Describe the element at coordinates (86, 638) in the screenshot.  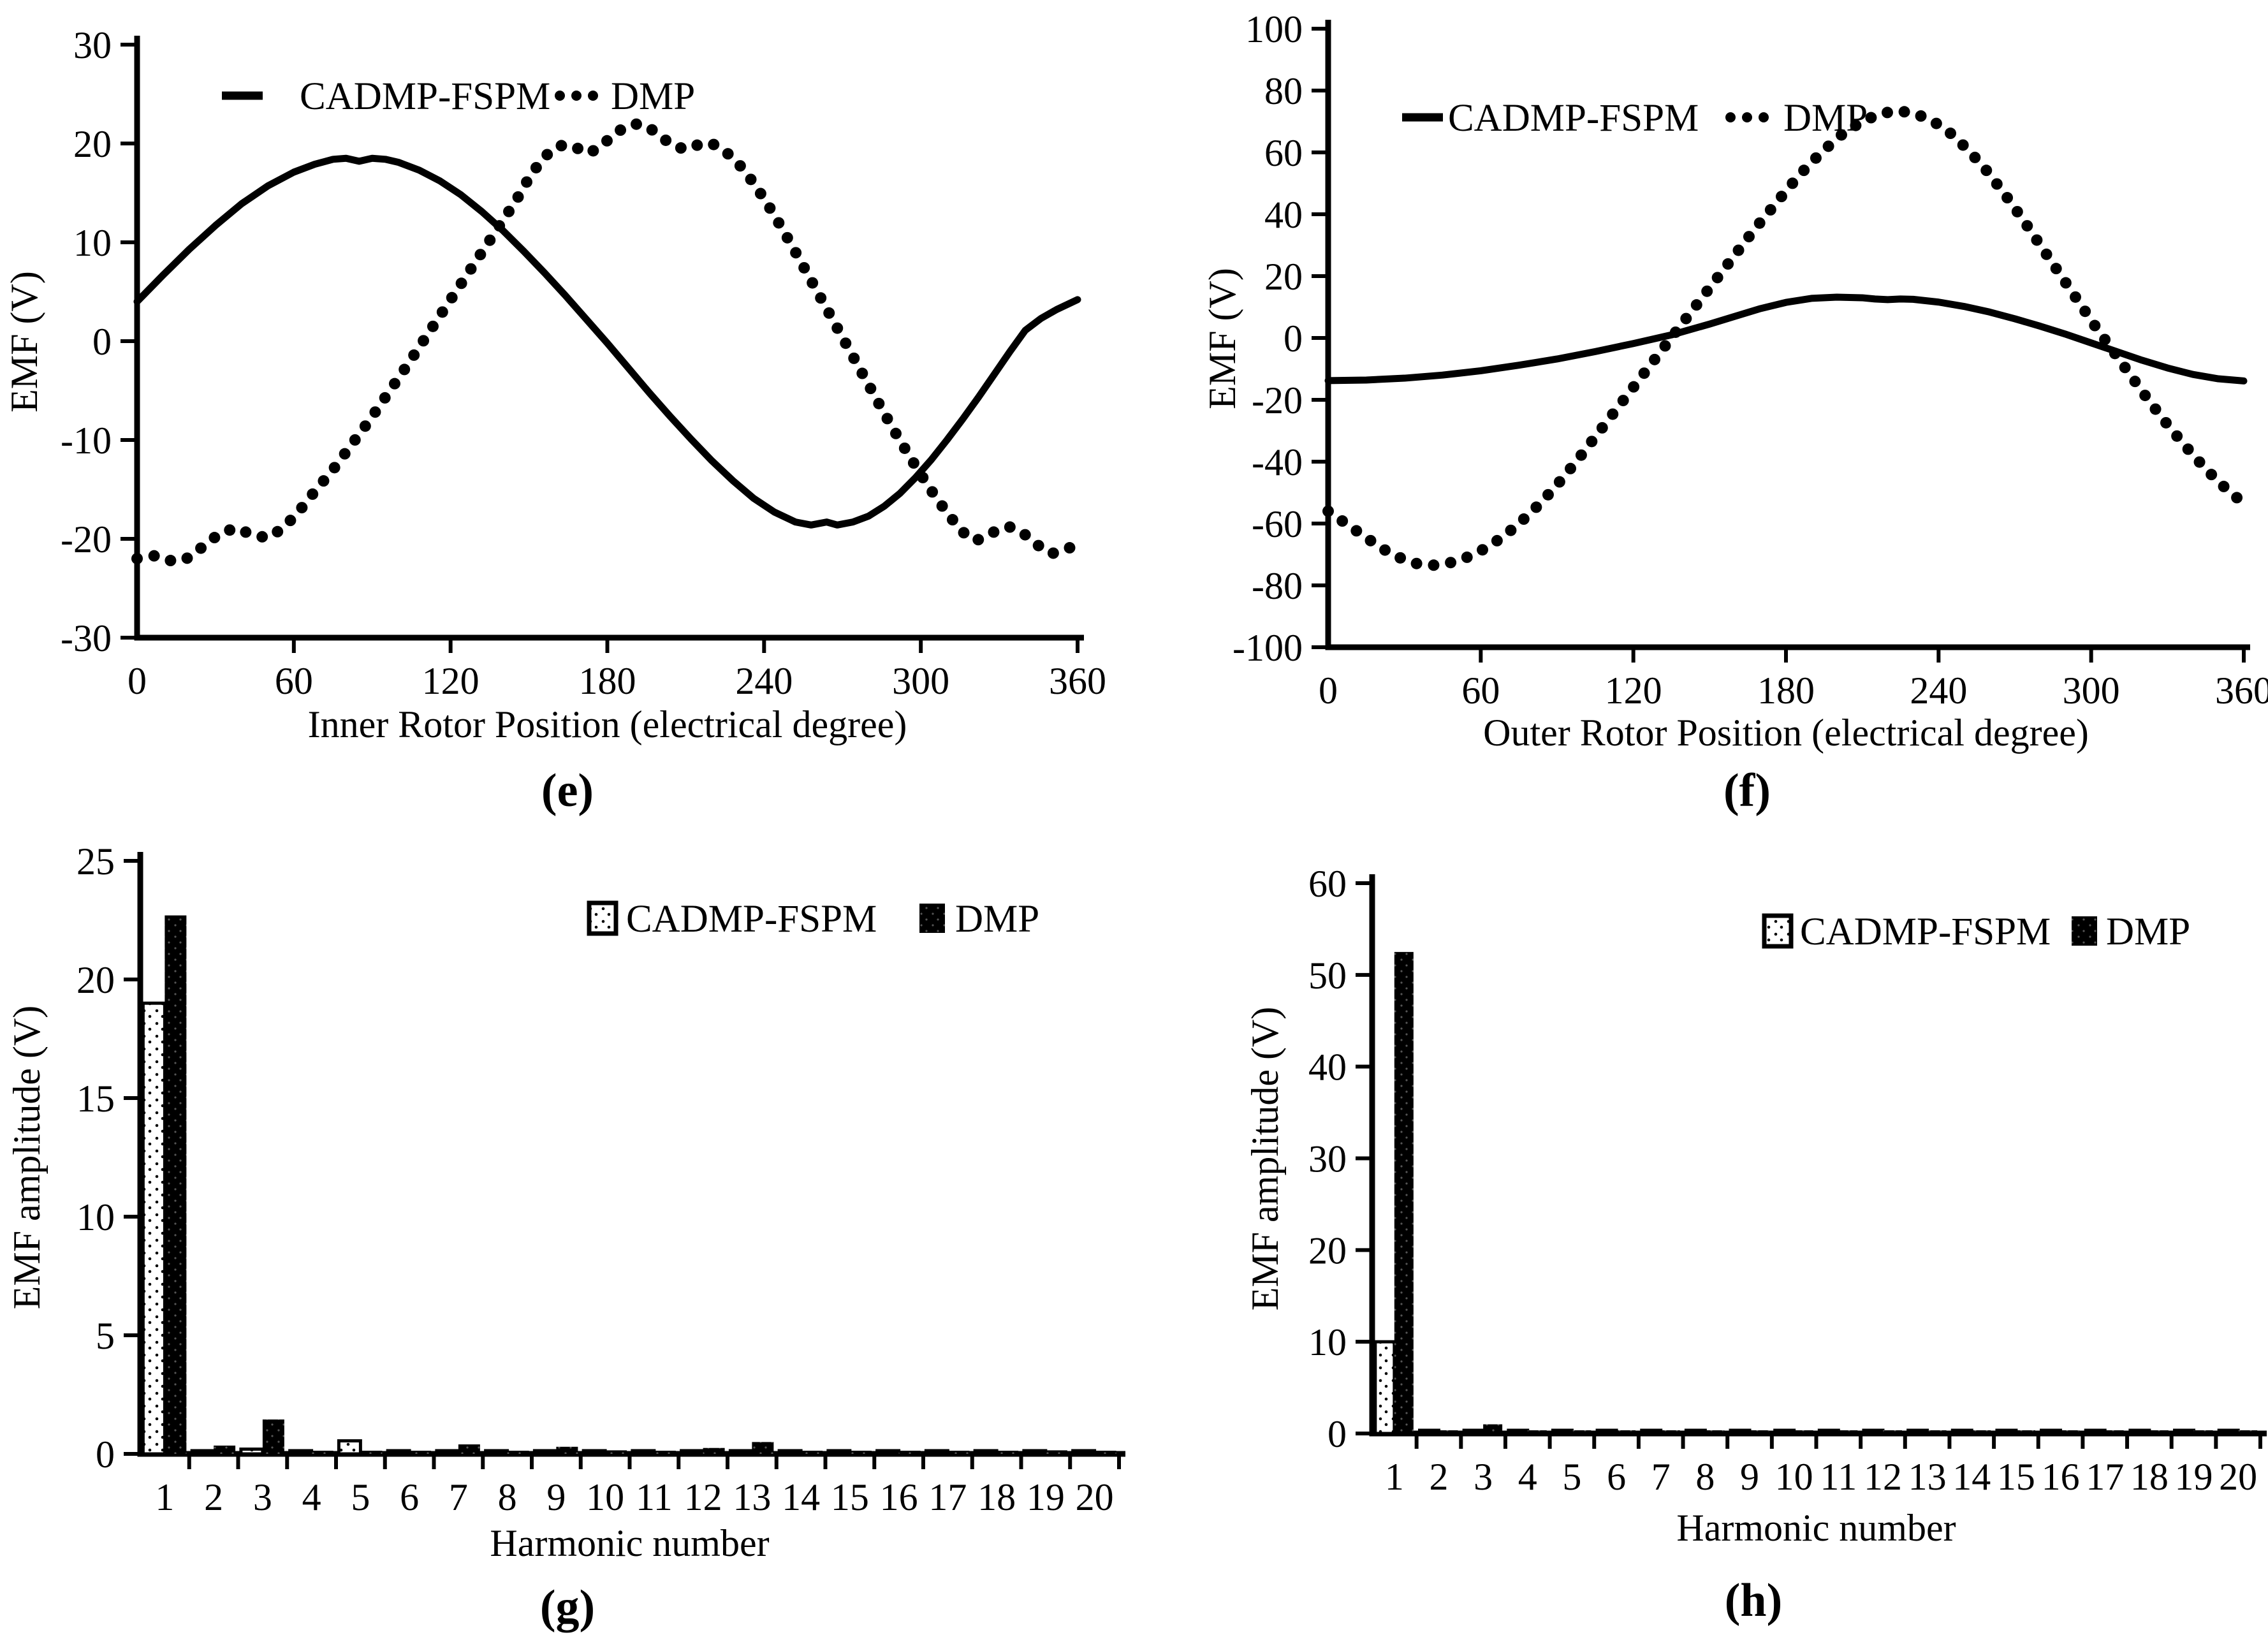
I see `svg-text: -30` at that location.